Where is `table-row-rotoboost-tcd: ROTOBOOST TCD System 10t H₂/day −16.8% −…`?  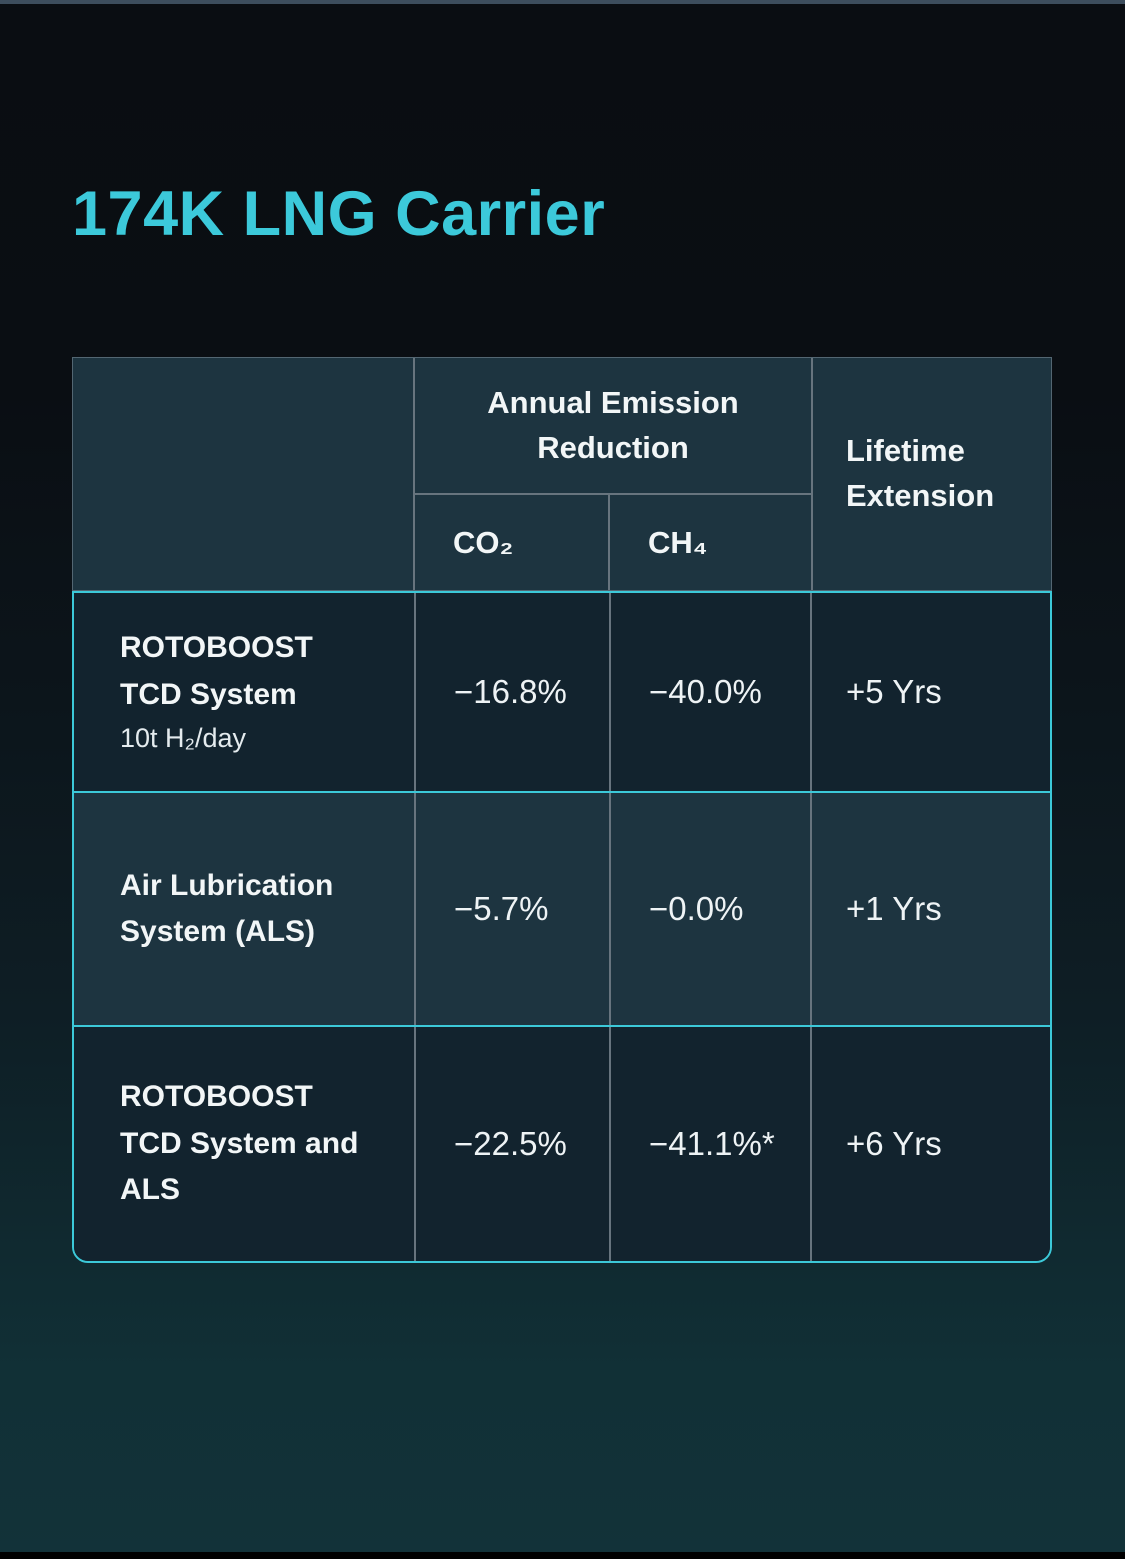
table-row-rotoboost-tcd: ROTOBOOST TCD System 10t H₂/day −16.8% −… is located at coordinates (562, 692).